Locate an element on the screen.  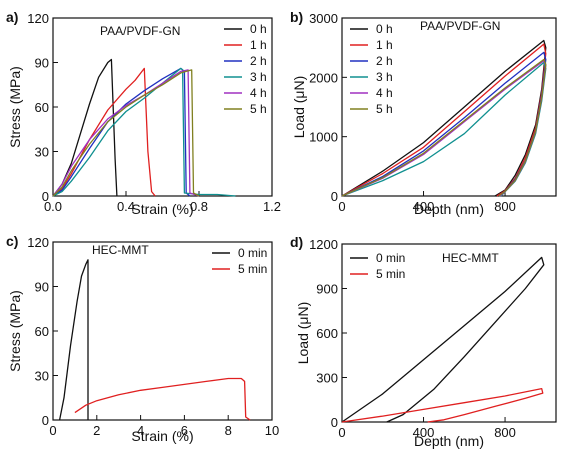
x-tick-label: 6 is located at coordinates (184, 430).